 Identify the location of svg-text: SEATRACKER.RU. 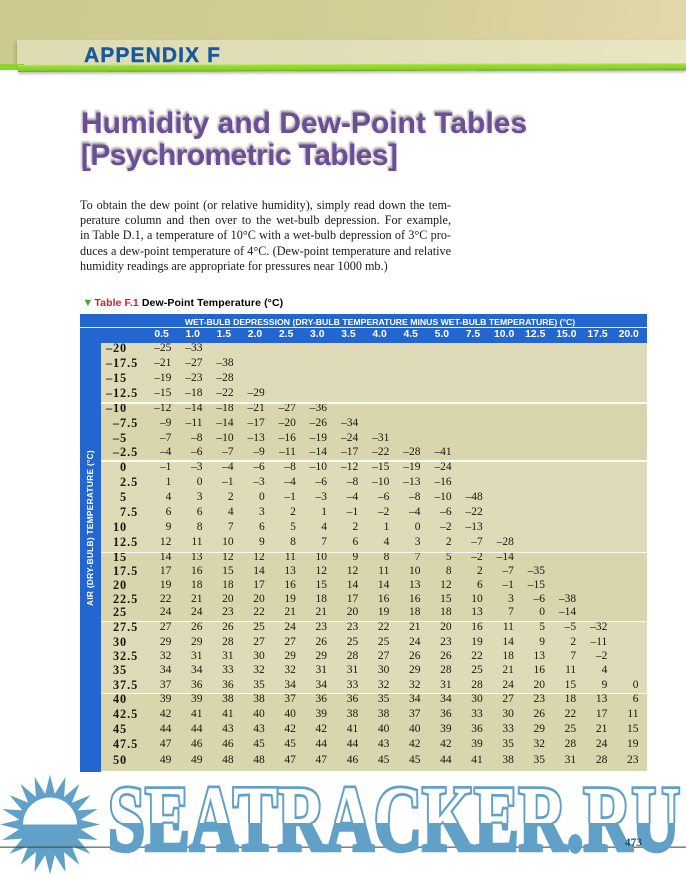
(394, 820).